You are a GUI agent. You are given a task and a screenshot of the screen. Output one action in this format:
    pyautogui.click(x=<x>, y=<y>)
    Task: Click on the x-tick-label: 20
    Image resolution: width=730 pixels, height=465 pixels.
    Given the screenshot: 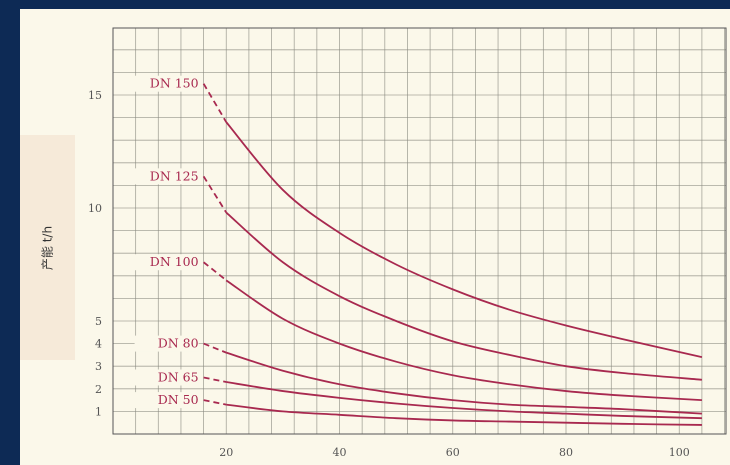 What is the action you would take?
    pyautogui.click(x=226, y=452)
    